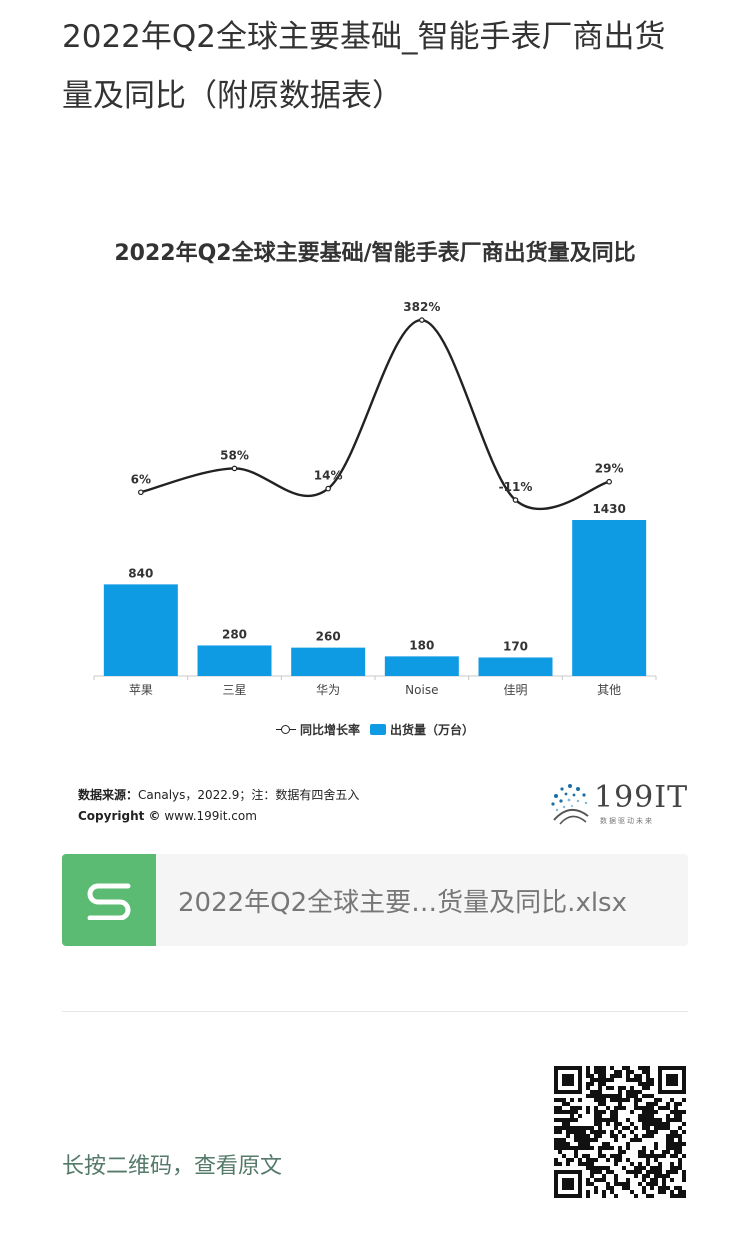 This screenshot has width=750, height=1250. I want to click on qr-modules, so click(620, 1132).